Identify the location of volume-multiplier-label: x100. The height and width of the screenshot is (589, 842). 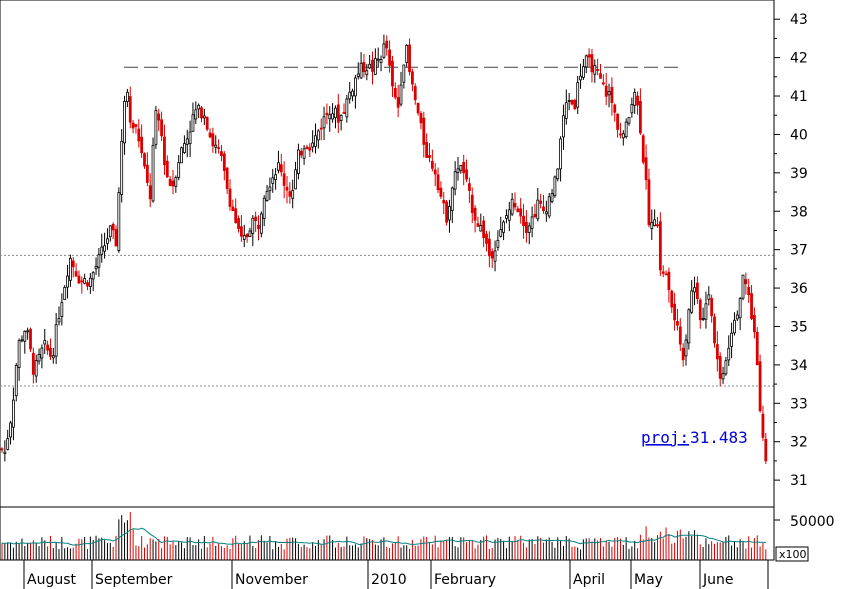
(793, 554).